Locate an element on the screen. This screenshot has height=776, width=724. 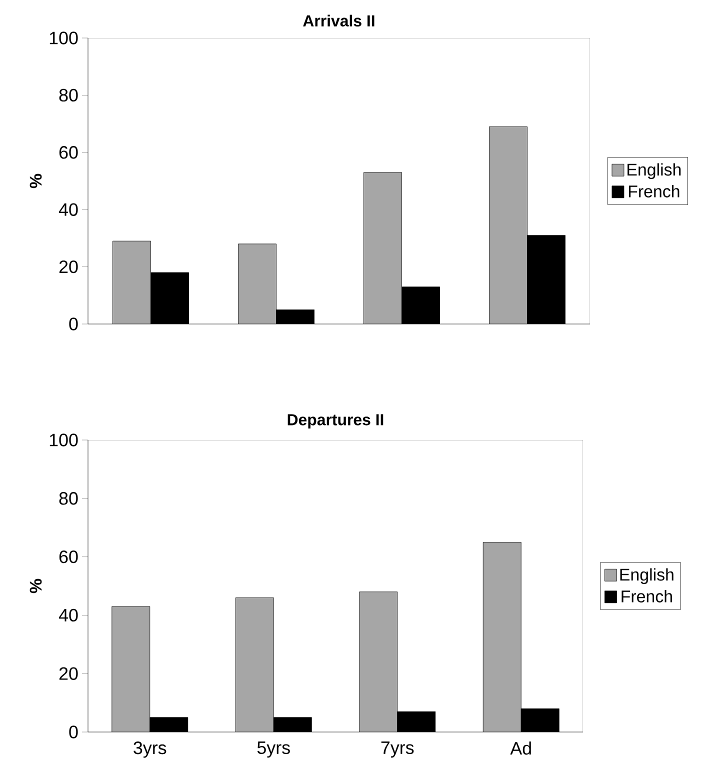
x-tick-label: Ad is located at coordinates (520, 748).